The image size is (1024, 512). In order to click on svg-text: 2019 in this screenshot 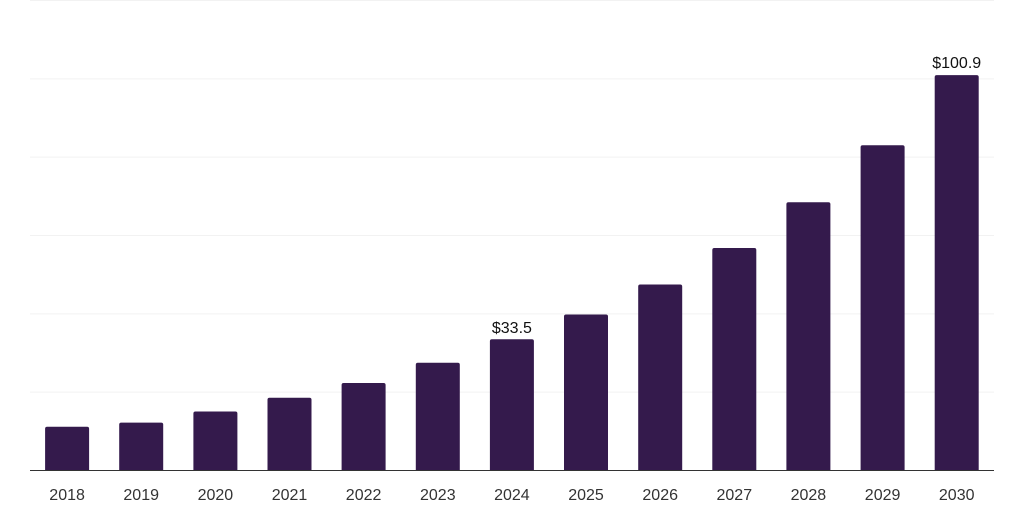, I will do `click(141, 495)`.